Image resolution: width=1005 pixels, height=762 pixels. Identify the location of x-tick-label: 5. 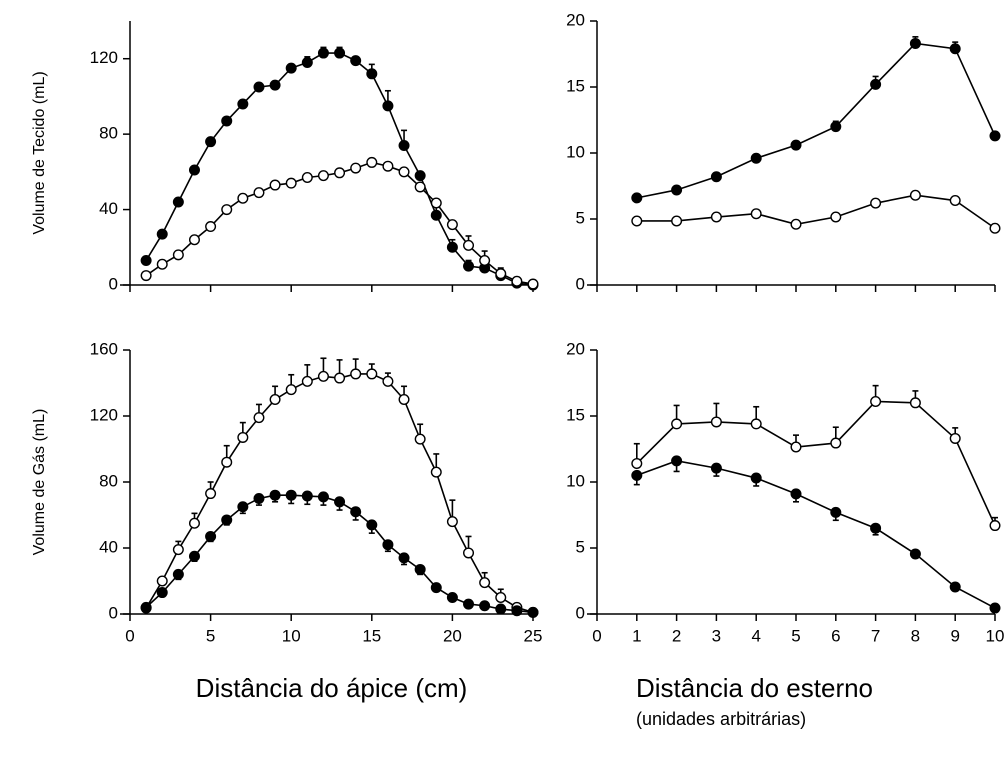
(210, 635).